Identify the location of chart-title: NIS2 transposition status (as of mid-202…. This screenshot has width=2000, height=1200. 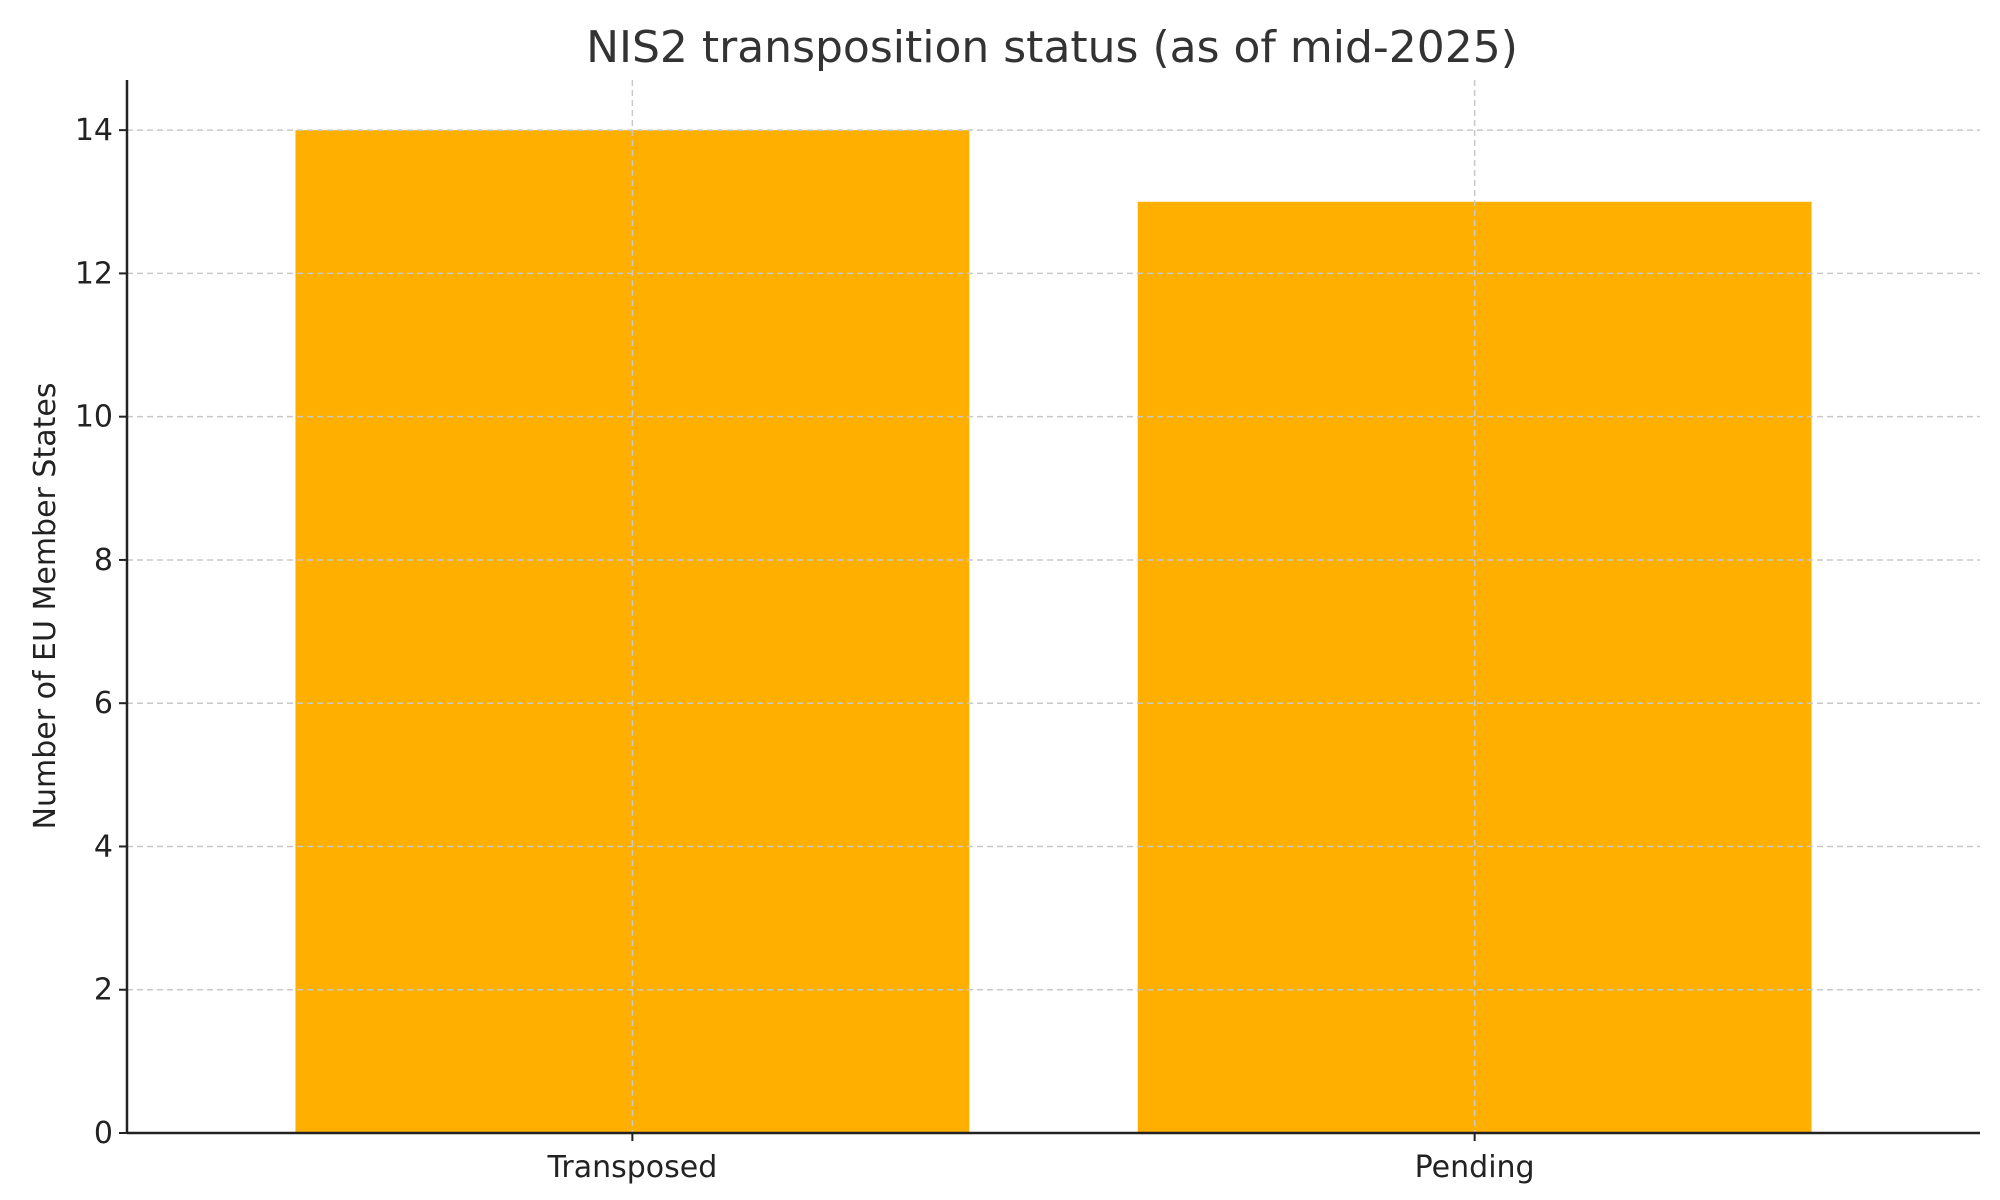
(1052, 47).